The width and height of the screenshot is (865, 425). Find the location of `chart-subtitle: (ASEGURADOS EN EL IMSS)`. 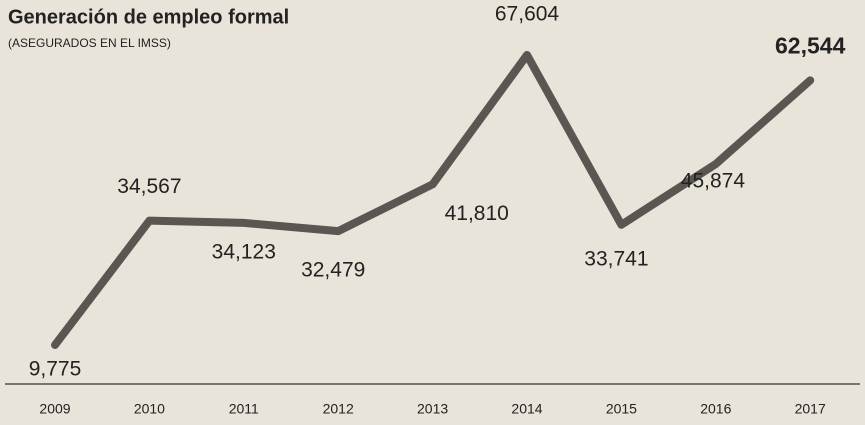

chart-subtitle: (ASEGURADOS EN EL IMSS) is located at coordinates (89, 43).